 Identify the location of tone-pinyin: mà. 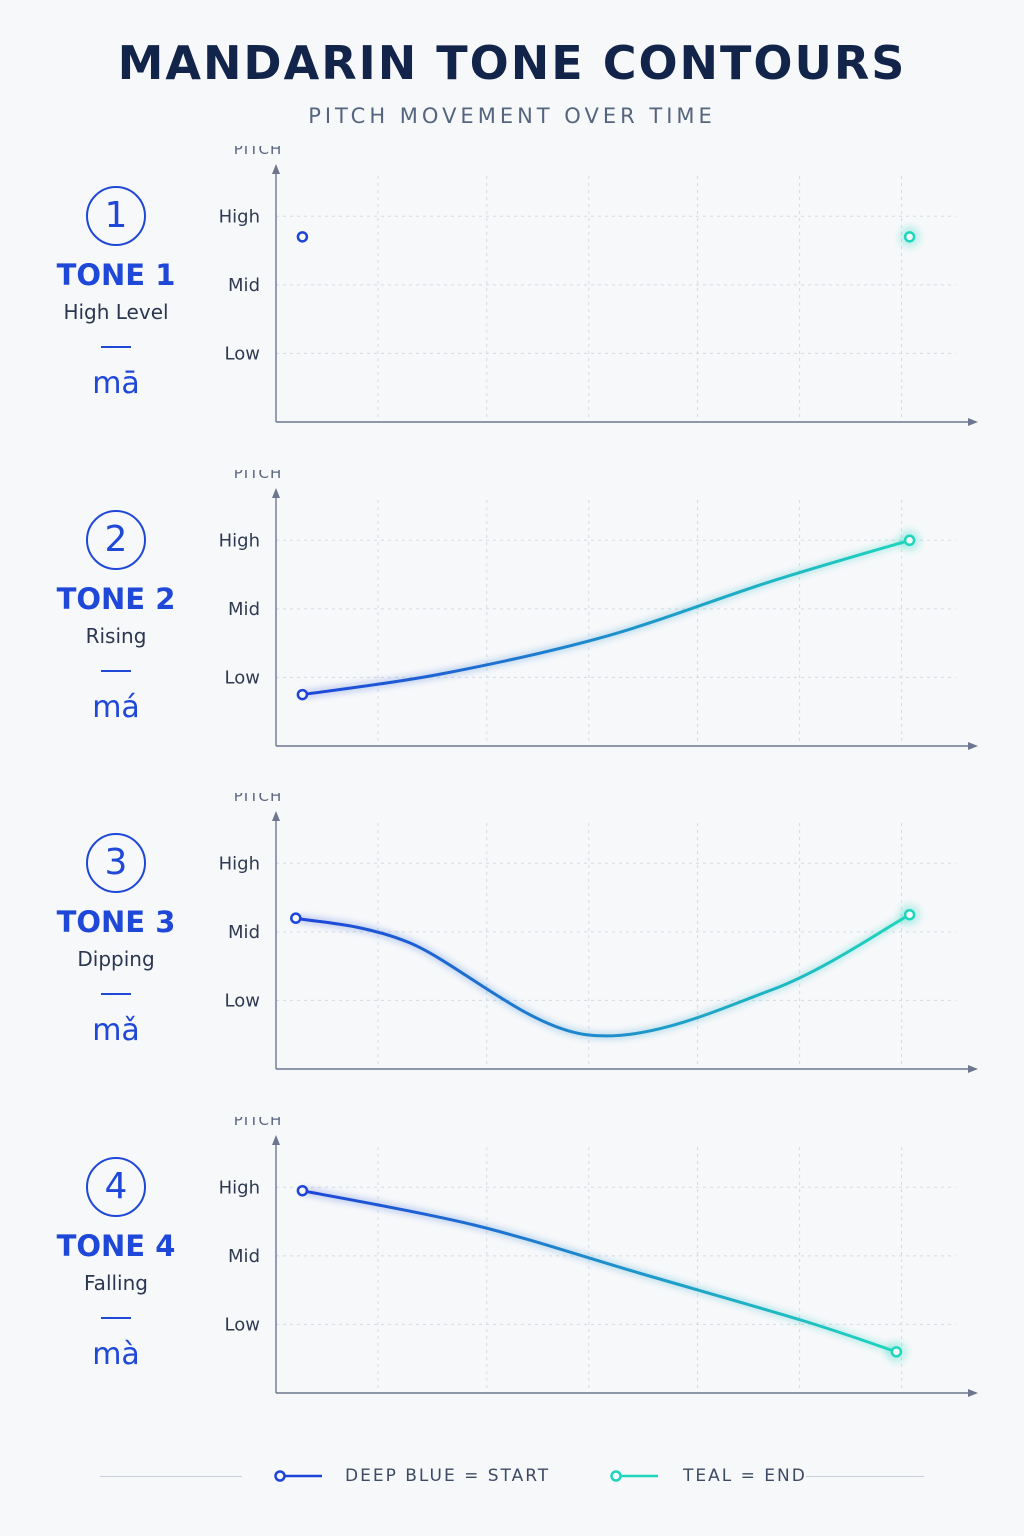
(116, 1354).